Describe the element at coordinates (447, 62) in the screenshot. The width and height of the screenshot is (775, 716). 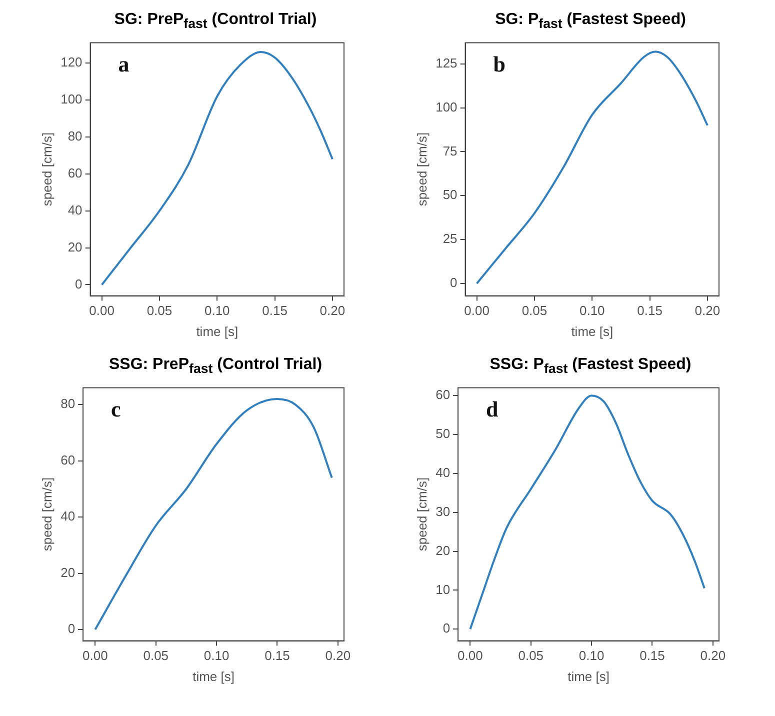
I see `y-tick-label: 125` at that location.